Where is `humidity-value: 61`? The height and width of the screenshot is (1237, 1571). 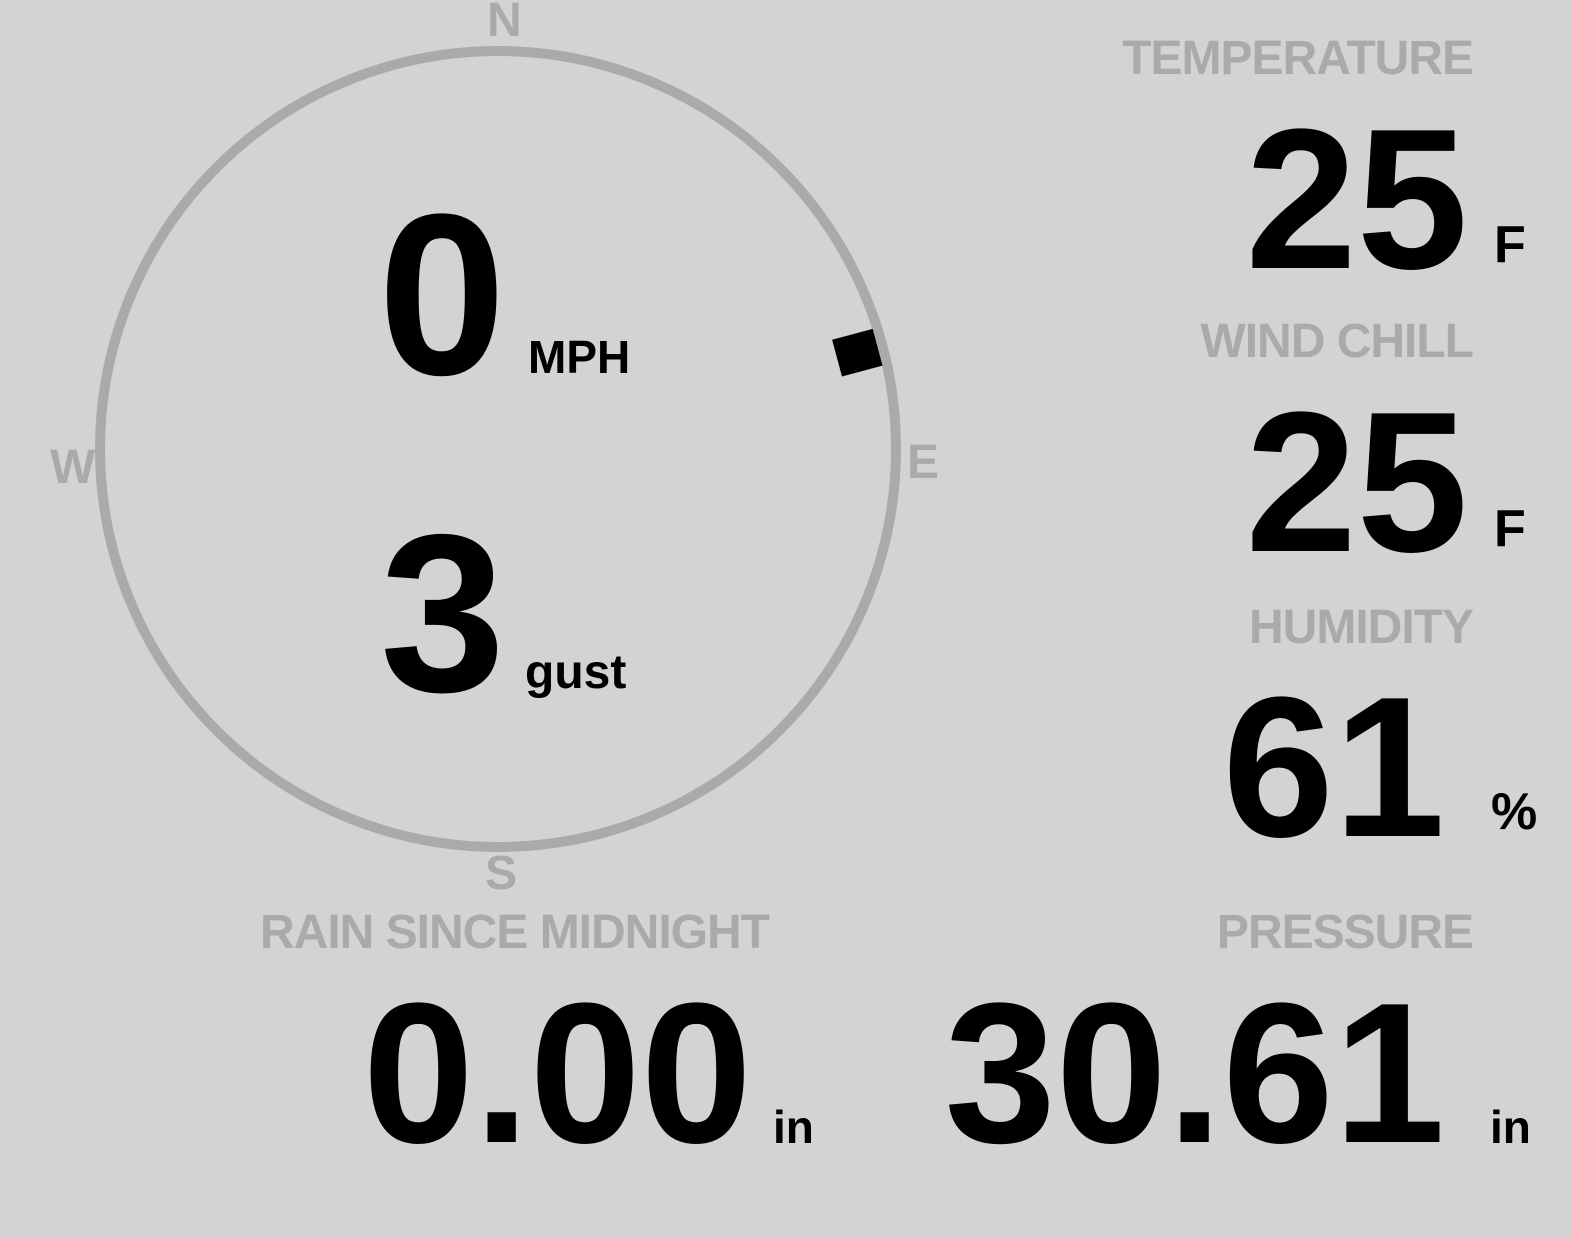
humidity-value: 61 is located at coordinates (1333, 767).